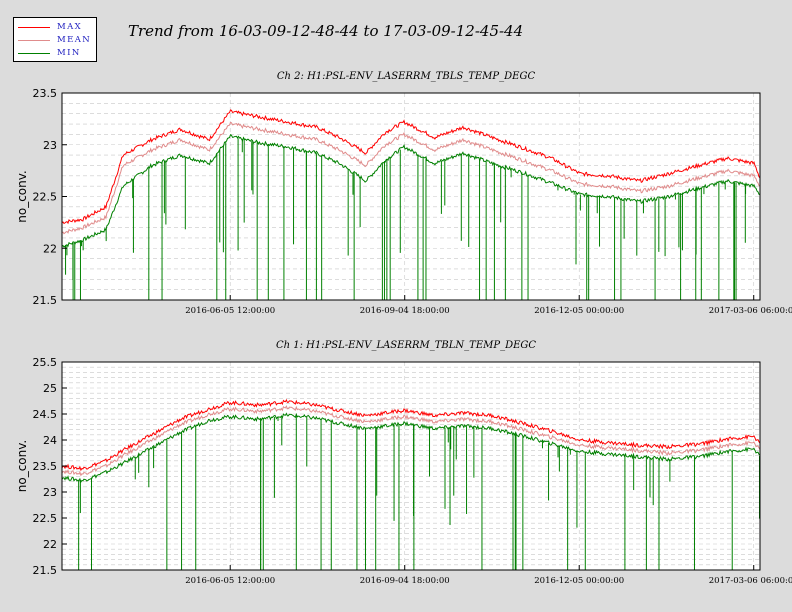 The image size is (792, 612). Describe the element at coordinates (45, 362) in the screenshot. I see `y-tick-label: 25.5` at that location.